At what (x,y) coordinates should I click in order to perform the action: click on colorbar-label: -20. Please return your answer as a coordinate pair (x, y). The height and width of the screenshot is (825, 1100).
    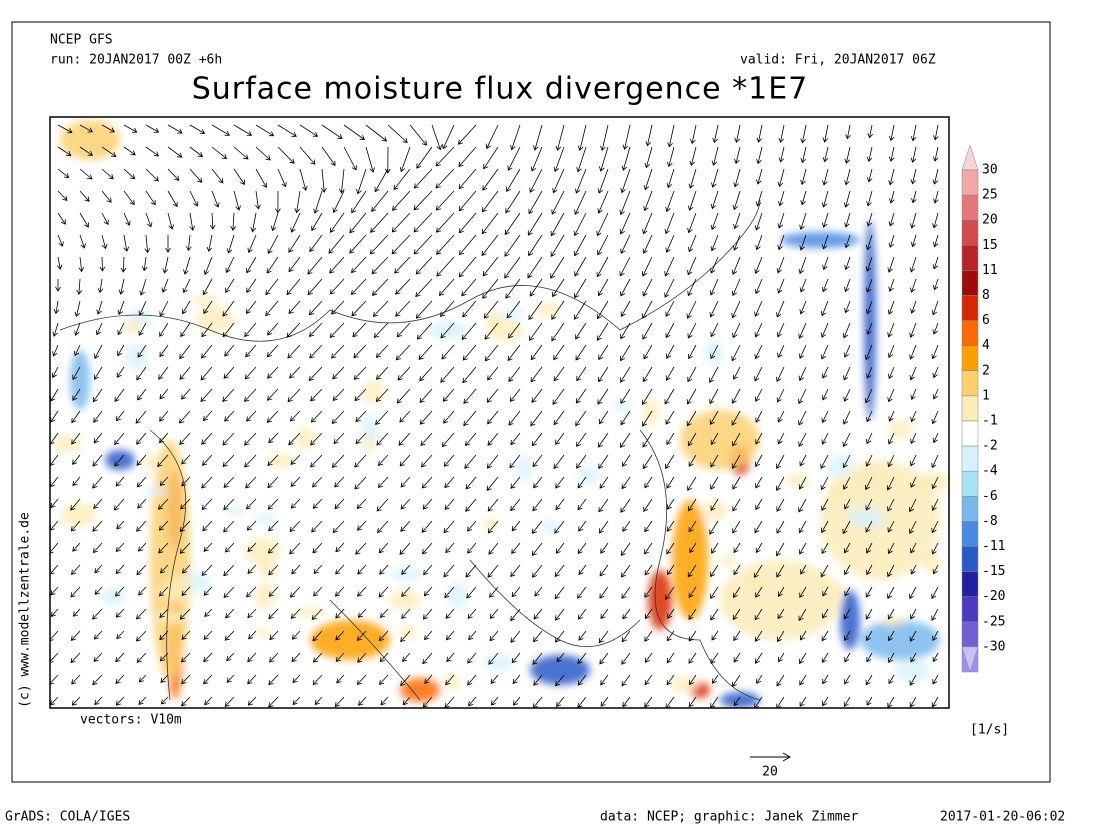
    Looking at the image, I should click on (993, 596).